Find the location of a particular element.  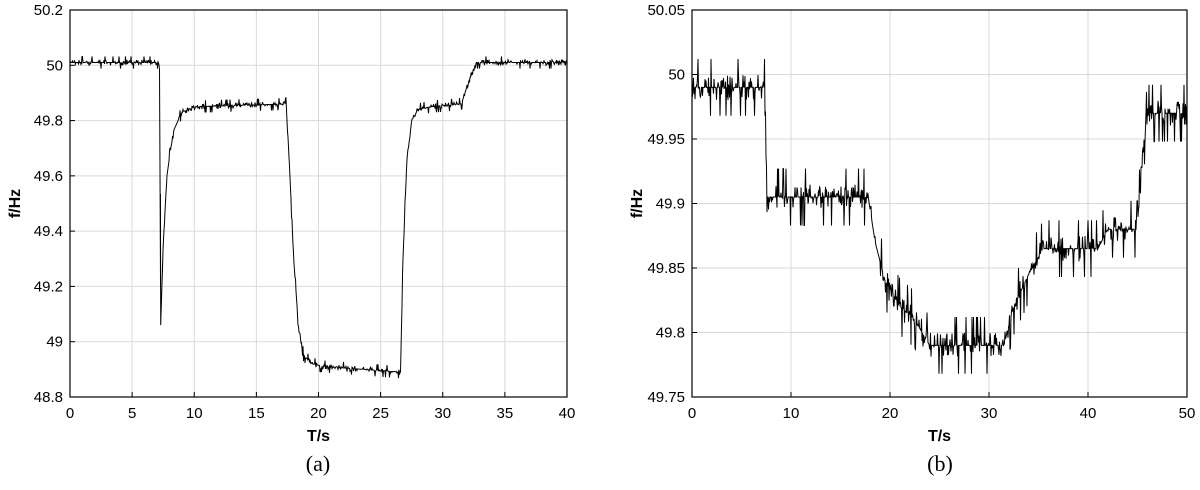

y-tick-label: 50.05 is located at coordinates (666, 10).